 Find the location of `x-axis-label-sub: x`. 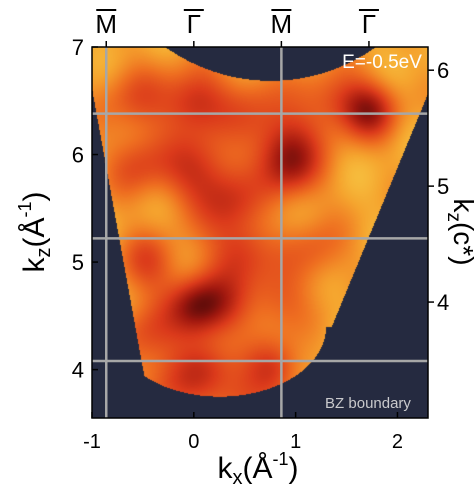

x-axis-label-sub: x is located at coordinates (237, 477).